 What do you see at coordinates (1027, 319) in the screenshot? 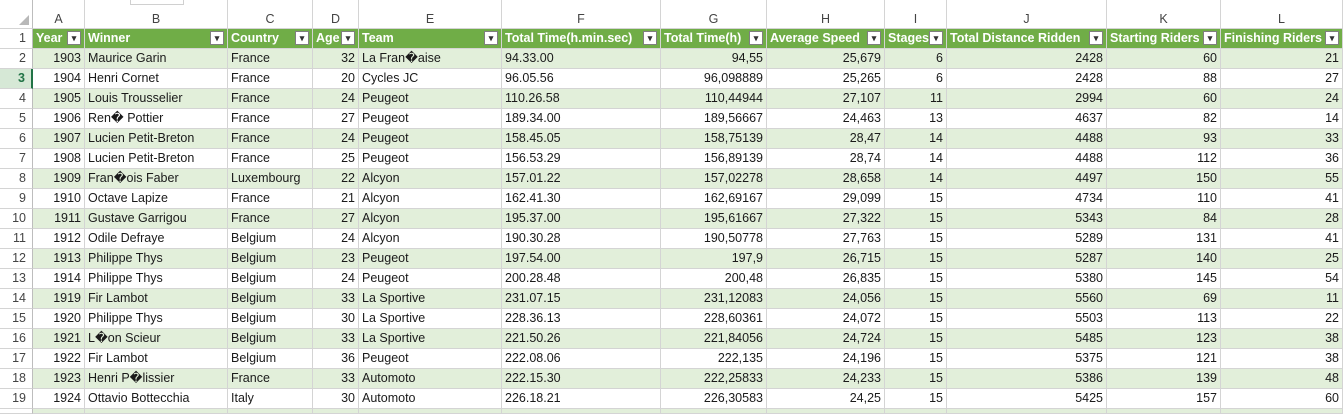
I see `table-cell: 5503` at bounding box center [1027, 319].